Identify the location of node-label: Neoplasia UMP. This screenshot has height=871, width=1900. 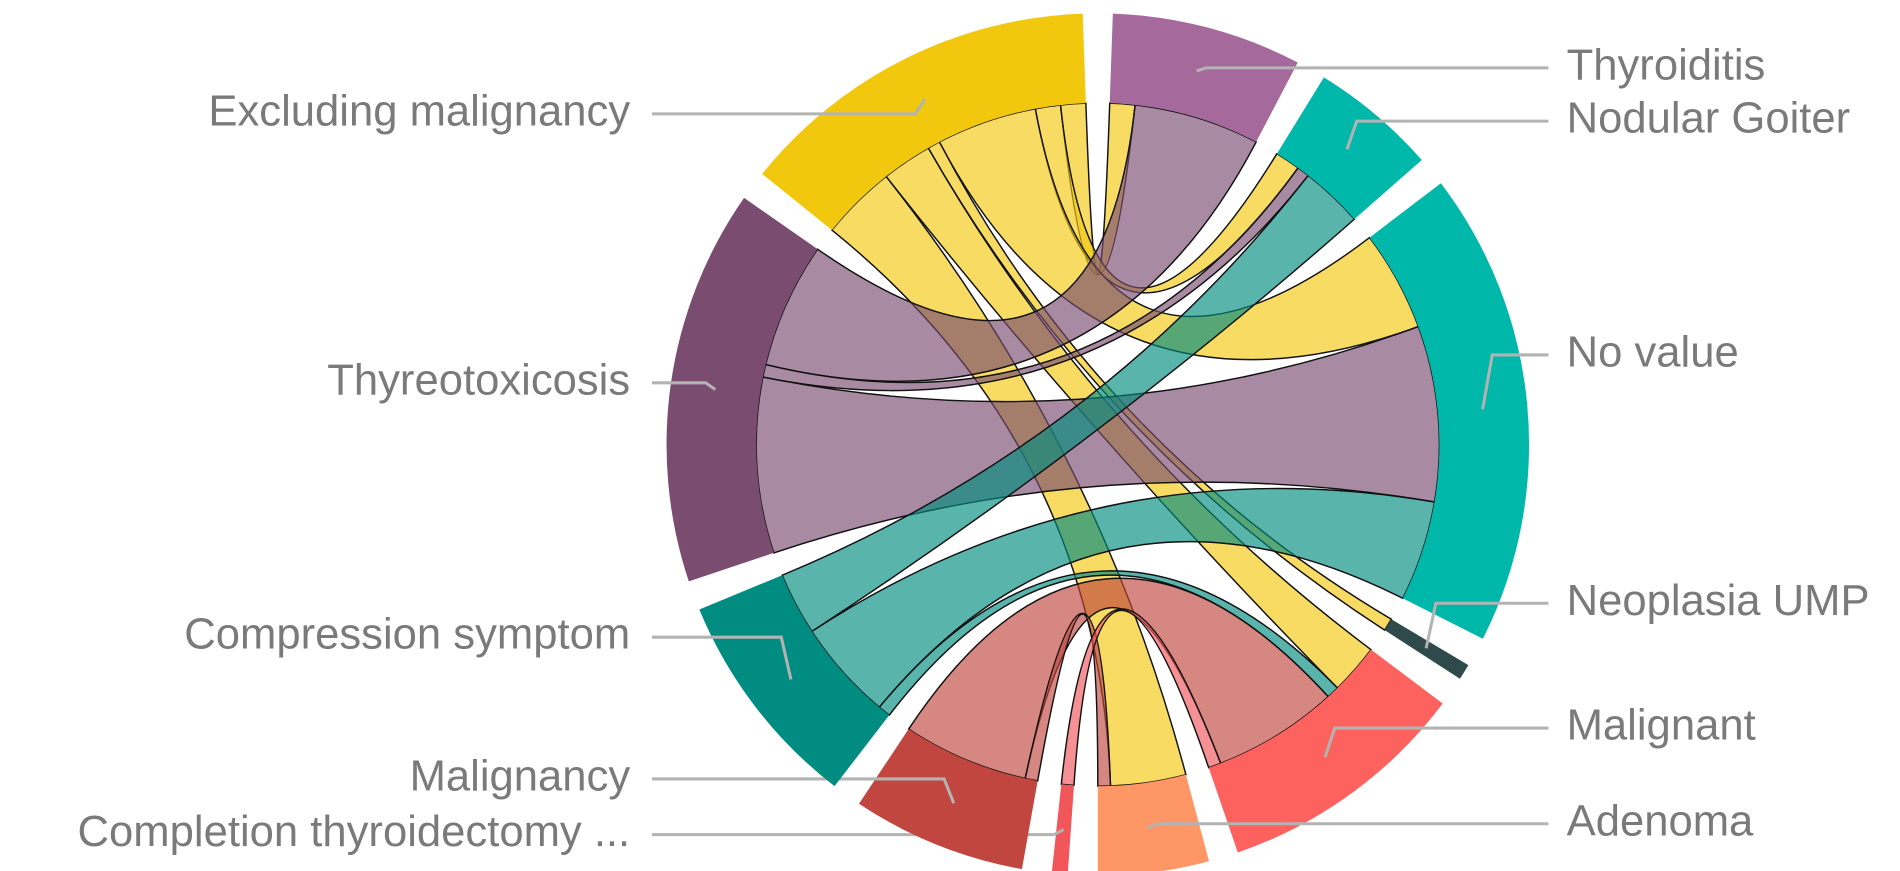
(1718, 601).